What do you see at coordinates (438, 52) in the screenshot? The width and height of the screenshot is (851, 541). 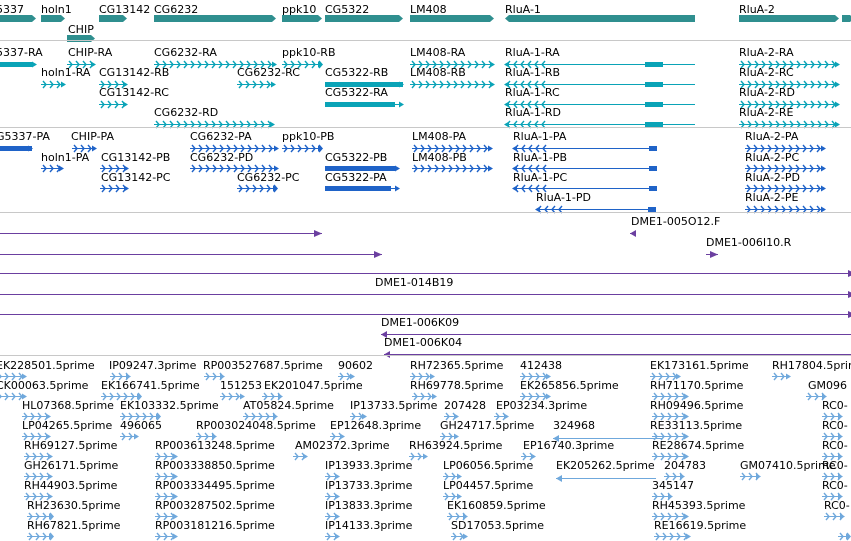 I see `transcript-track-feature-label: LM408-RA` at bounding box center [438, 52].